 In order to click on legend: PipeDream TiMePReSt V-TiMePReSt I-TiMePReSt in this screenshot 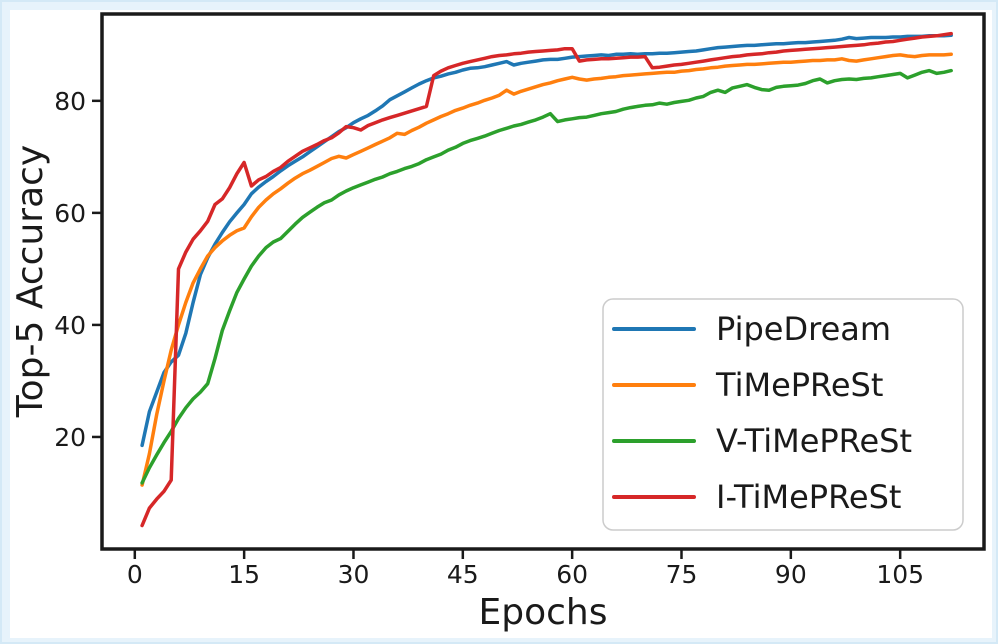, I will do `click(783, 414)`.